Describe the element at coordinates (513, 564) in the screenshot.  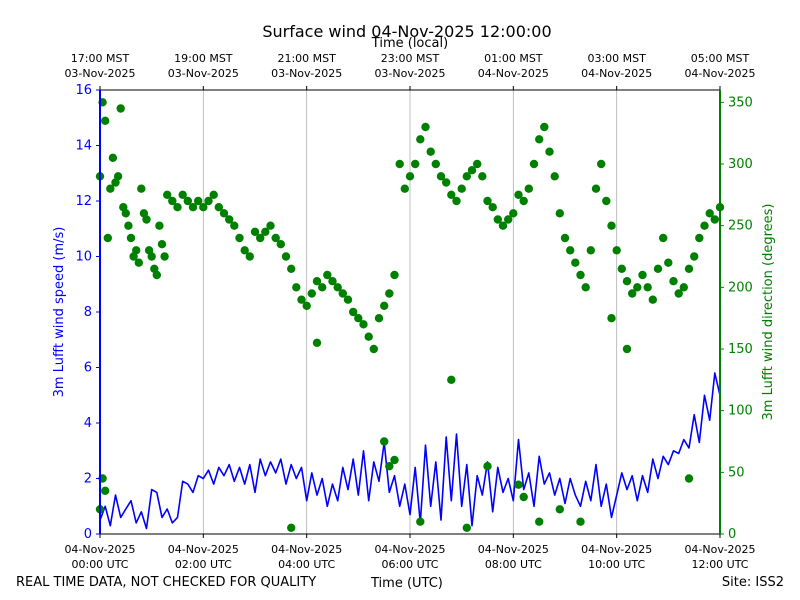
I see `bottom-tick-label-time-4: 08:00 UTC` at that location.